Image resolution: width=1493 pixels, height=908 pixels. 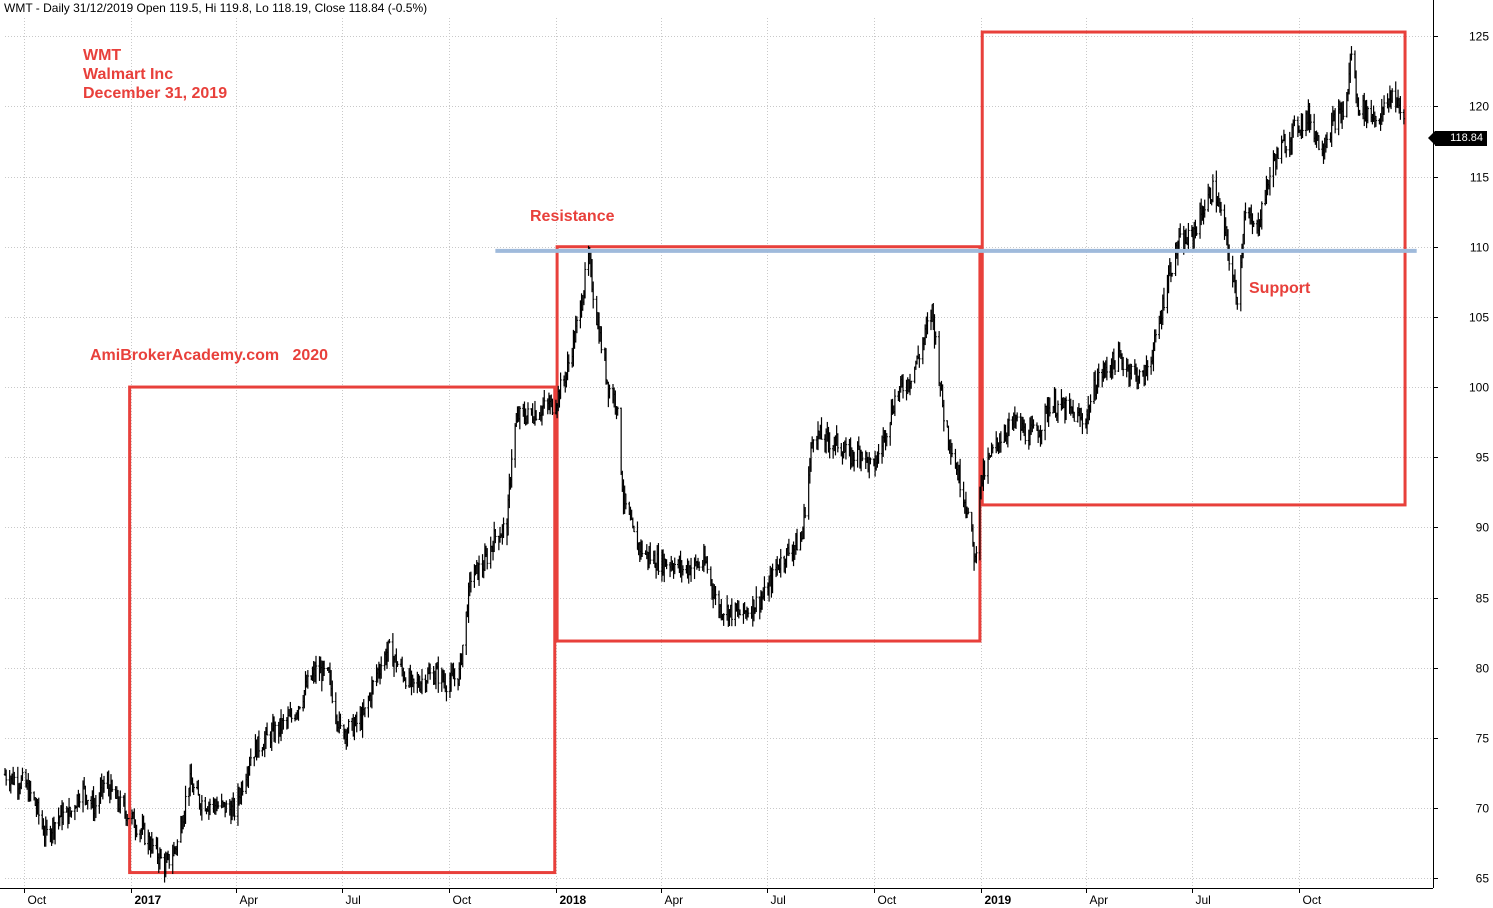 I want to click on range-box, so click(x=768, y=444).